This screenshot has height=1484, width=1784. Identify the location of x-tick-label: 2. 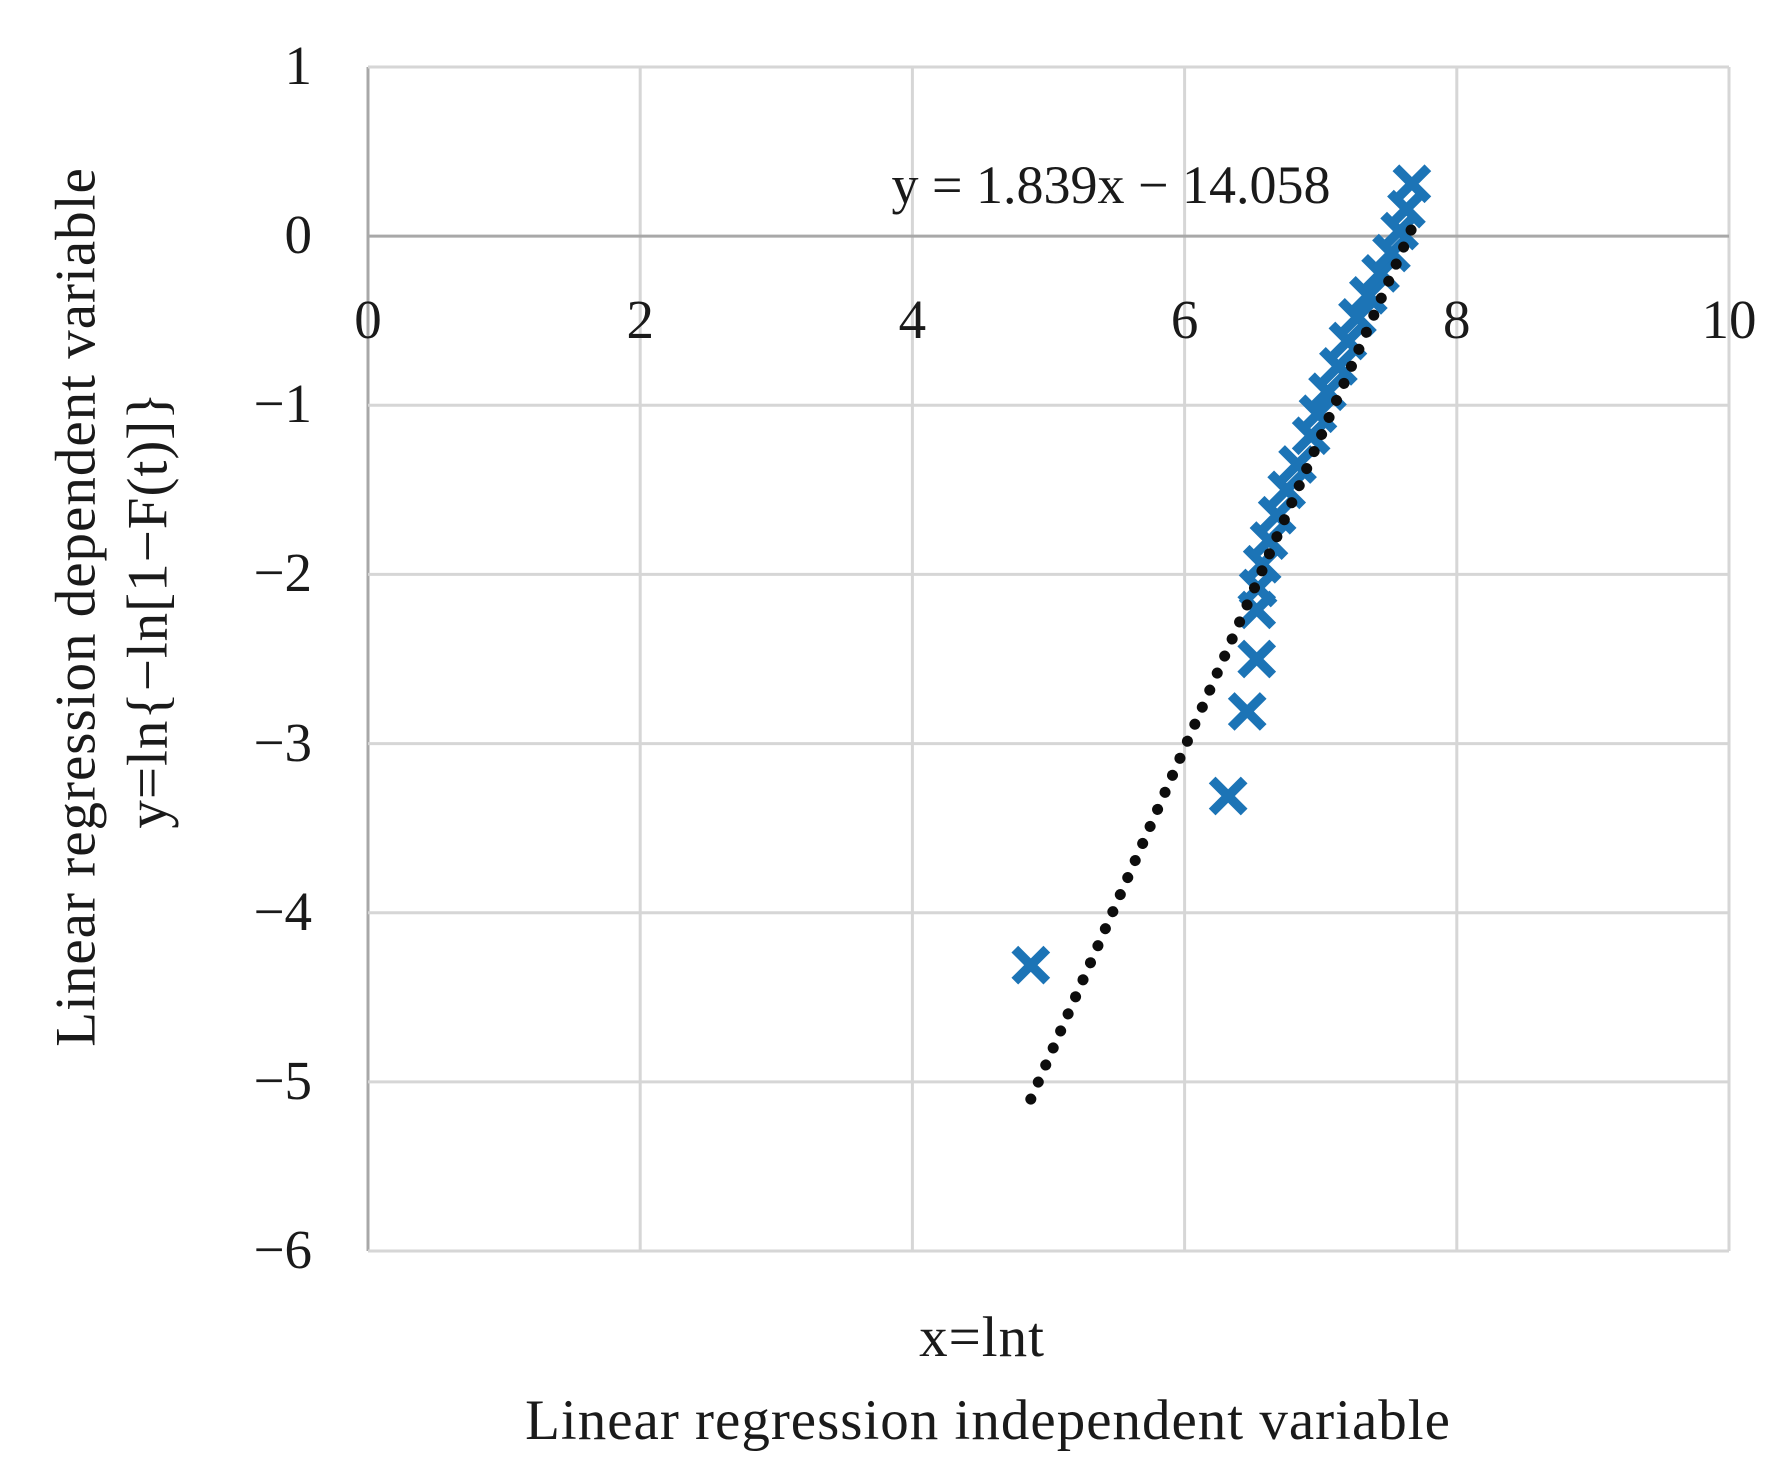
(640, 319).